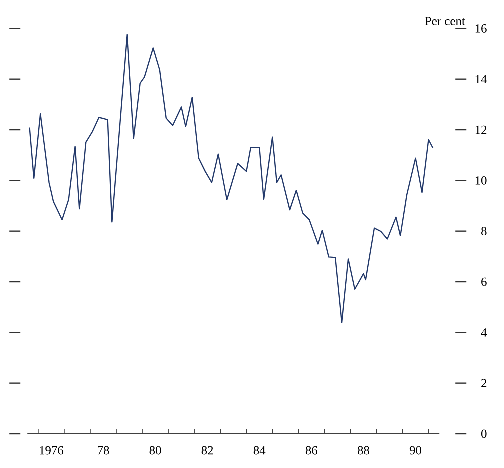 This screenshot has width=504, height=468. Describe the element at coordinates (482, 79) in the screenshot. I see `y-tick-label: 14` at that location.